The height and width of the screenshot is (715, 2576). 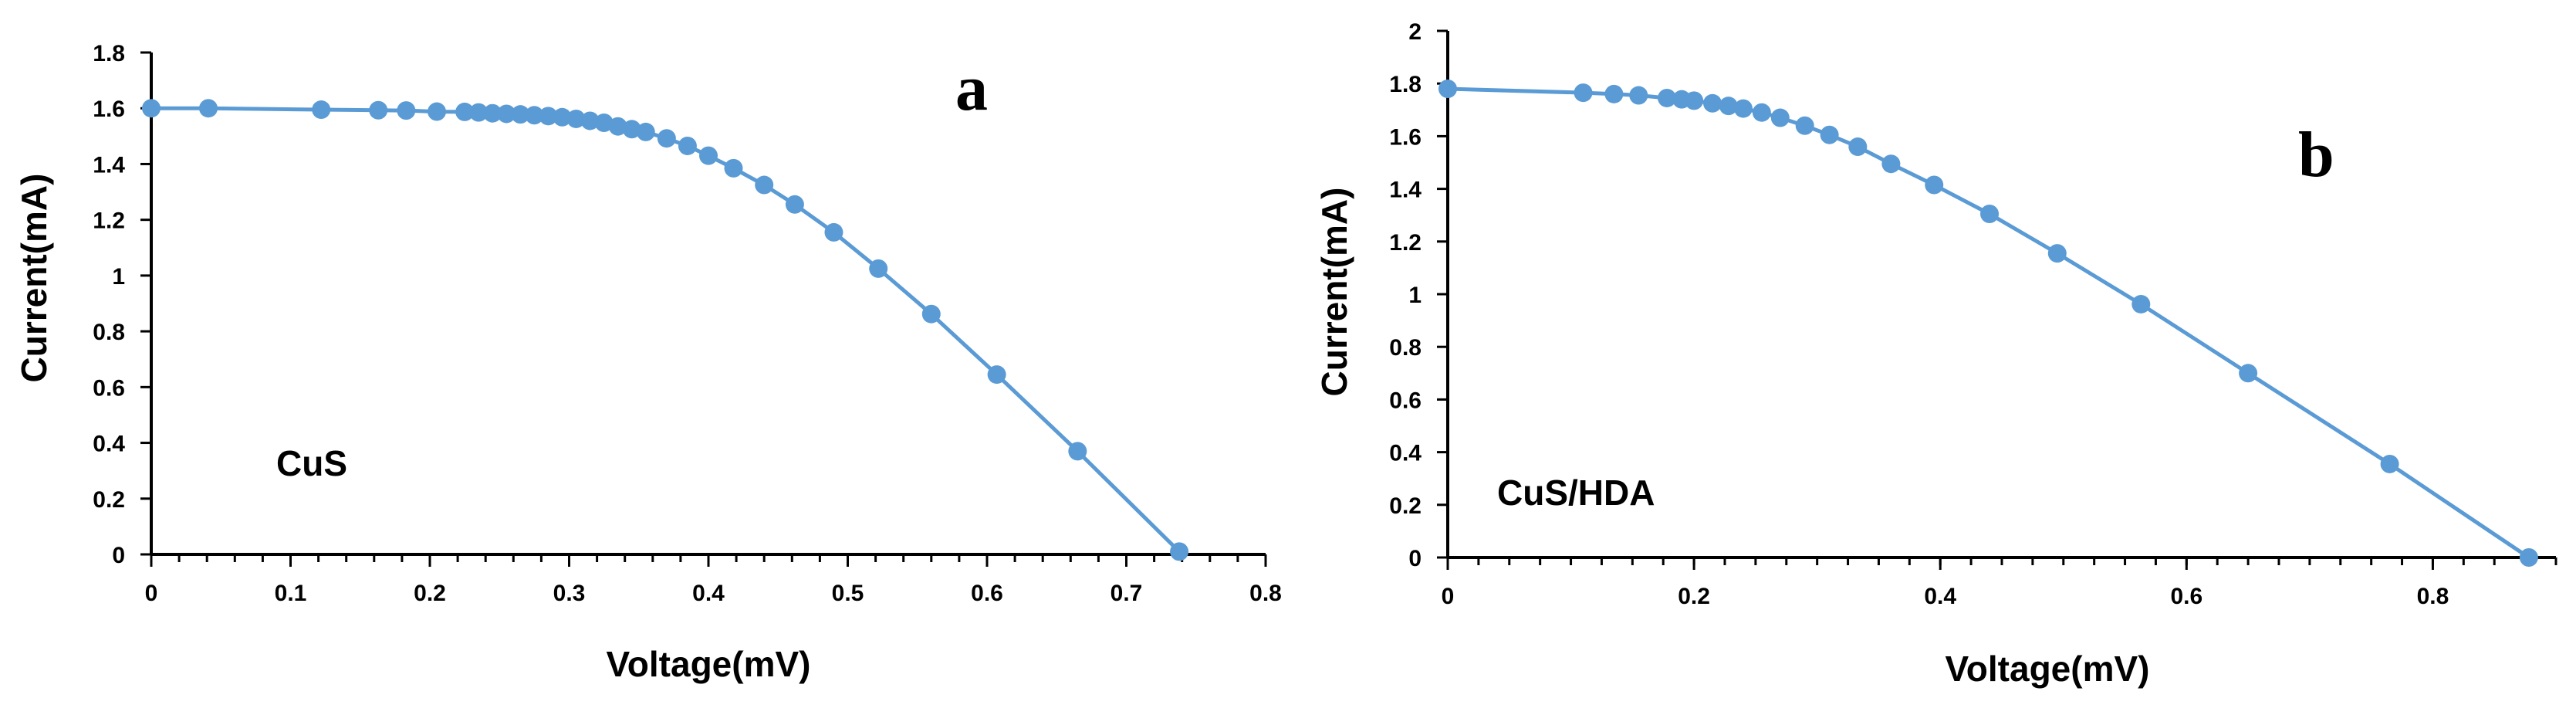 What do you see at coordinates (118, 277) in the screenshot?
I see `panel-a-y-tick-label: 1` at bounding box center [118, 277].